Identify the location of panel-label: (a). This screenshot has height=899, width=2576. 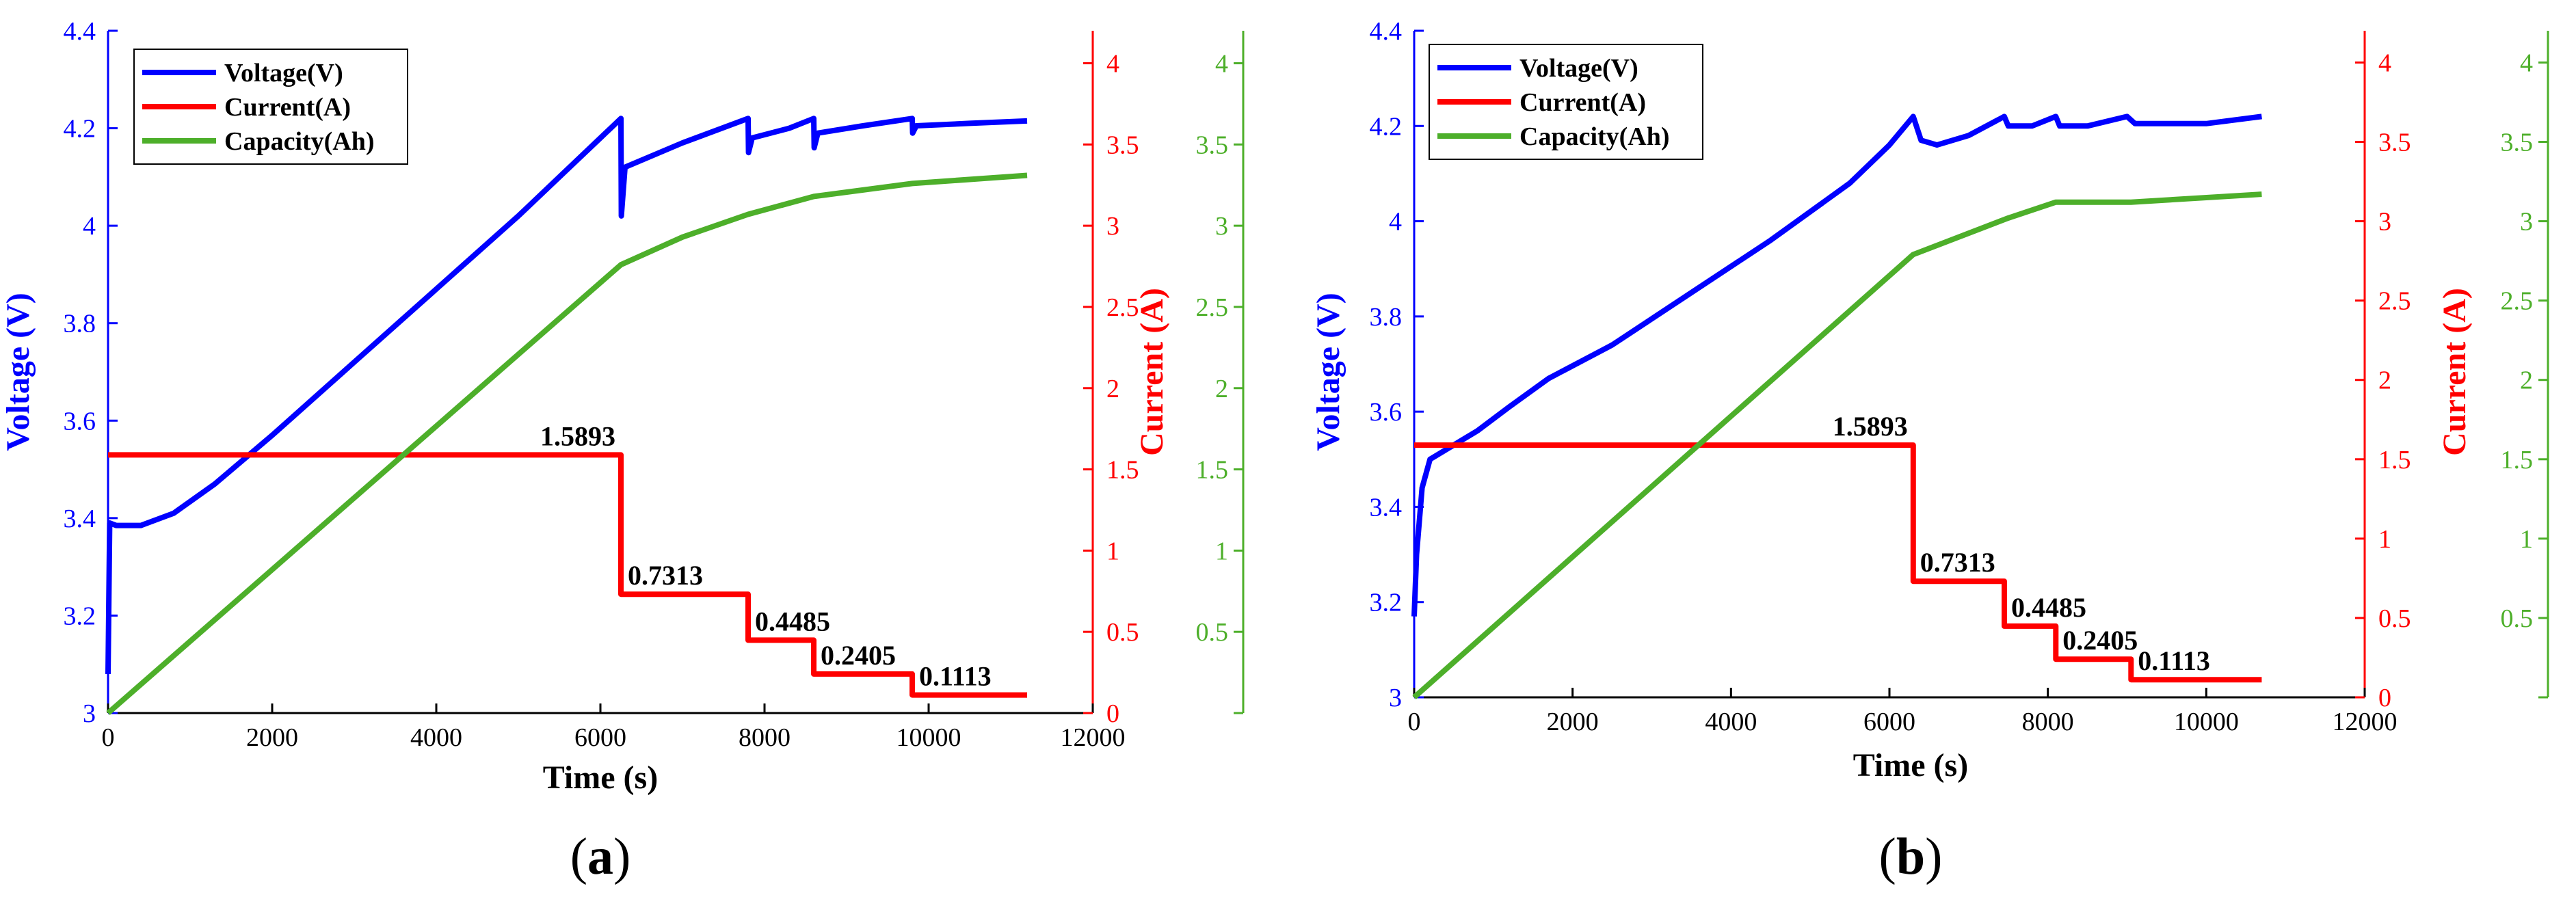
(600, 857).